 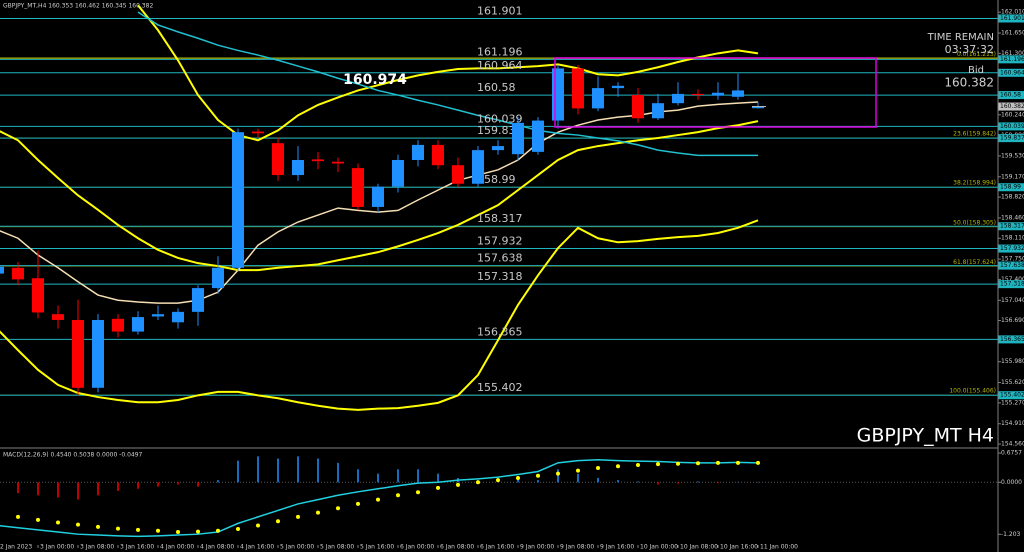 What do you see at coordinates (500, 258) in the screenshot?
I see `level-label: 157.638` at bounding box center [500, 258].